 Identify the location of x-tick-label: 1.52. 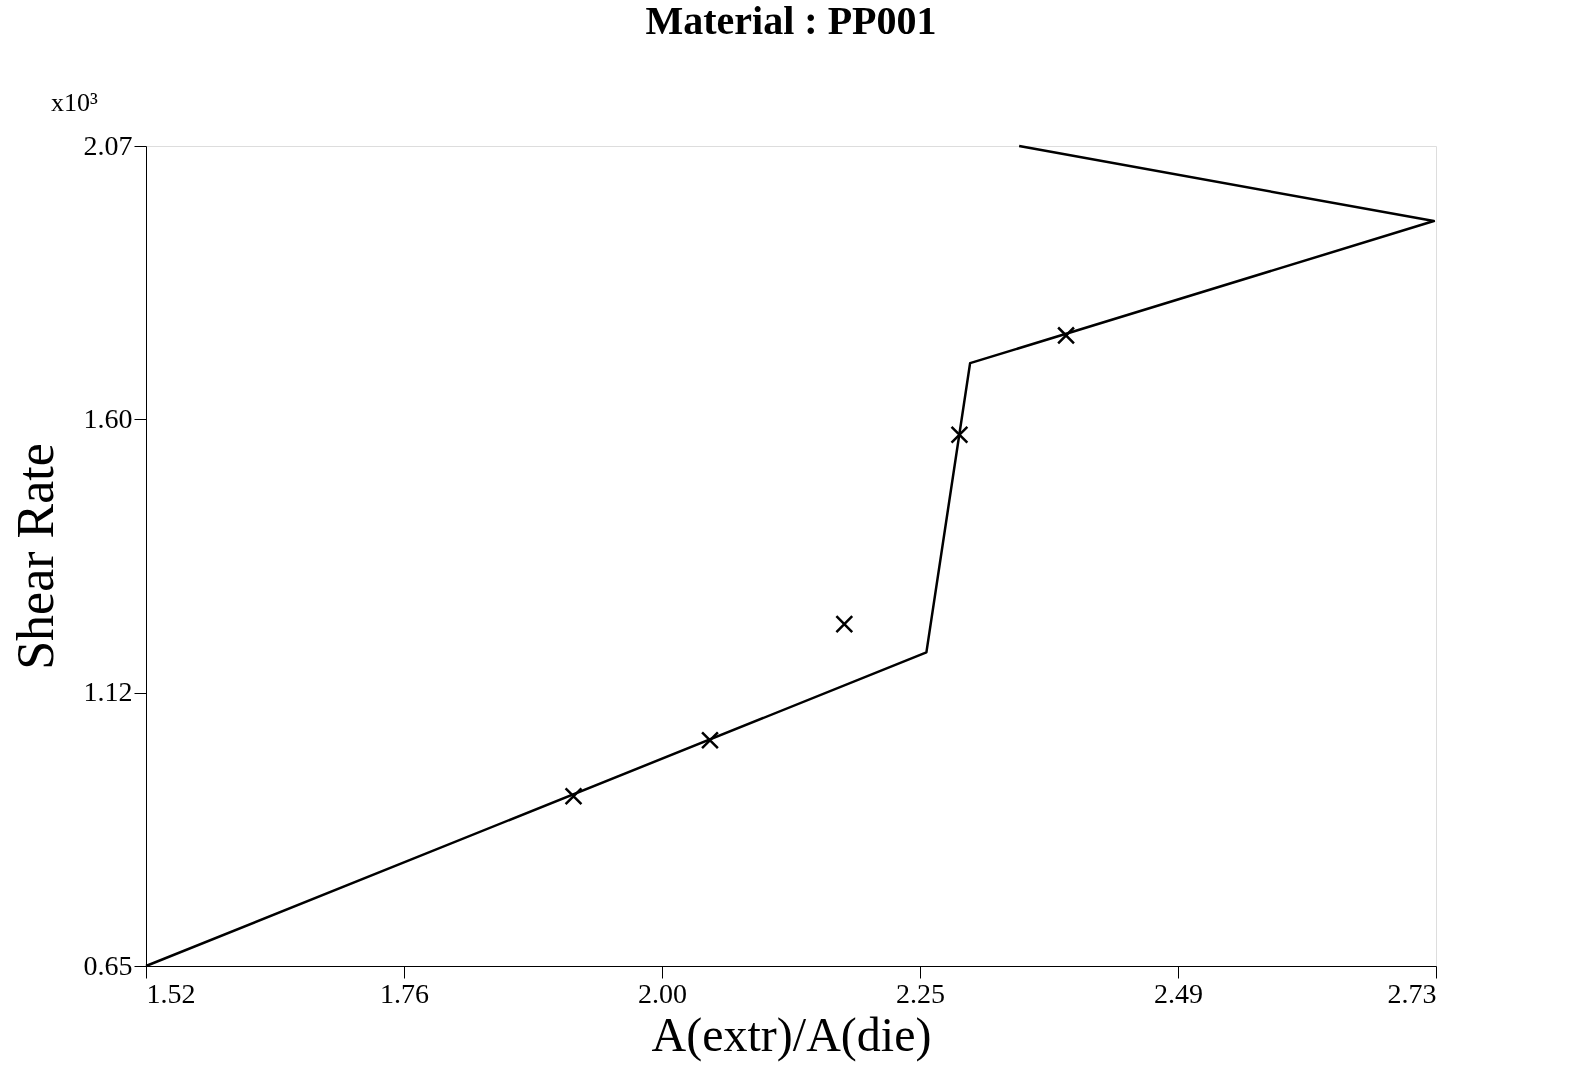
(171, 993).